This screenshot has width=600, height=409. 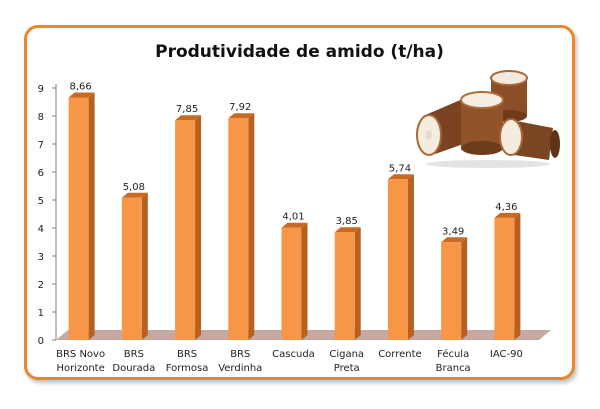 What do you see at coordinates (400, 168) in the screenshot?
I see `data-label: 5,74` at bounding box center [400, 168].